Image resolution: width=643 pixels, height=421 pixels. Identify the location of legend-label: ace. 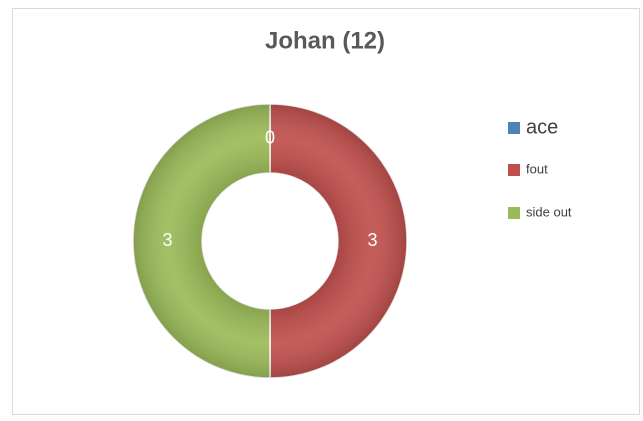
(542, 127).